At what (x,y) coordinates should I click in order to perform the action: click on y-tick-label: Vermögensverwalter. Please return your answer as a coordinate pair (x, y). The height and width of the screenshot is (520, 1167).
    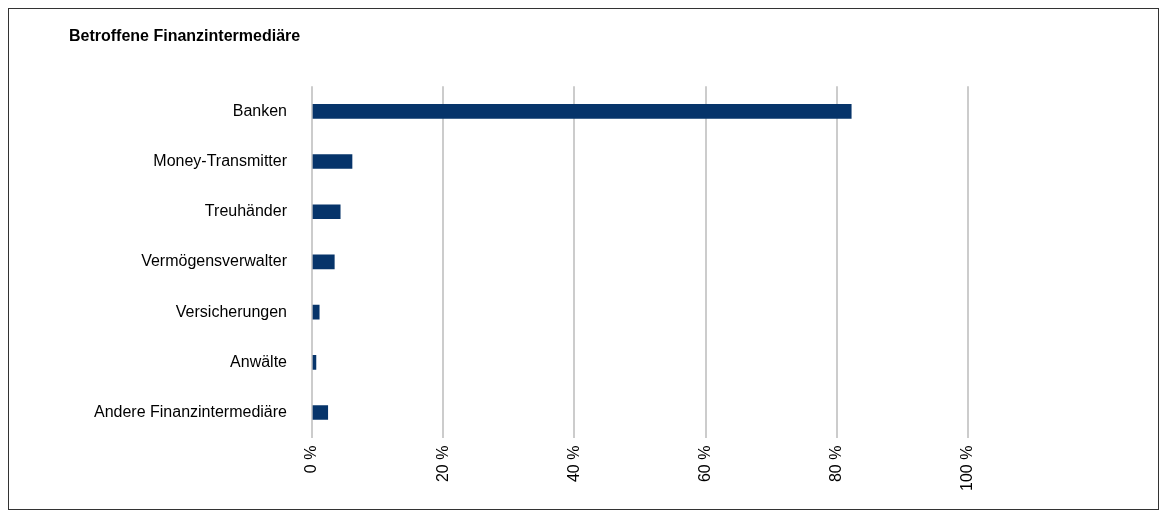
    Looking at the image, I should click on (214, 261).